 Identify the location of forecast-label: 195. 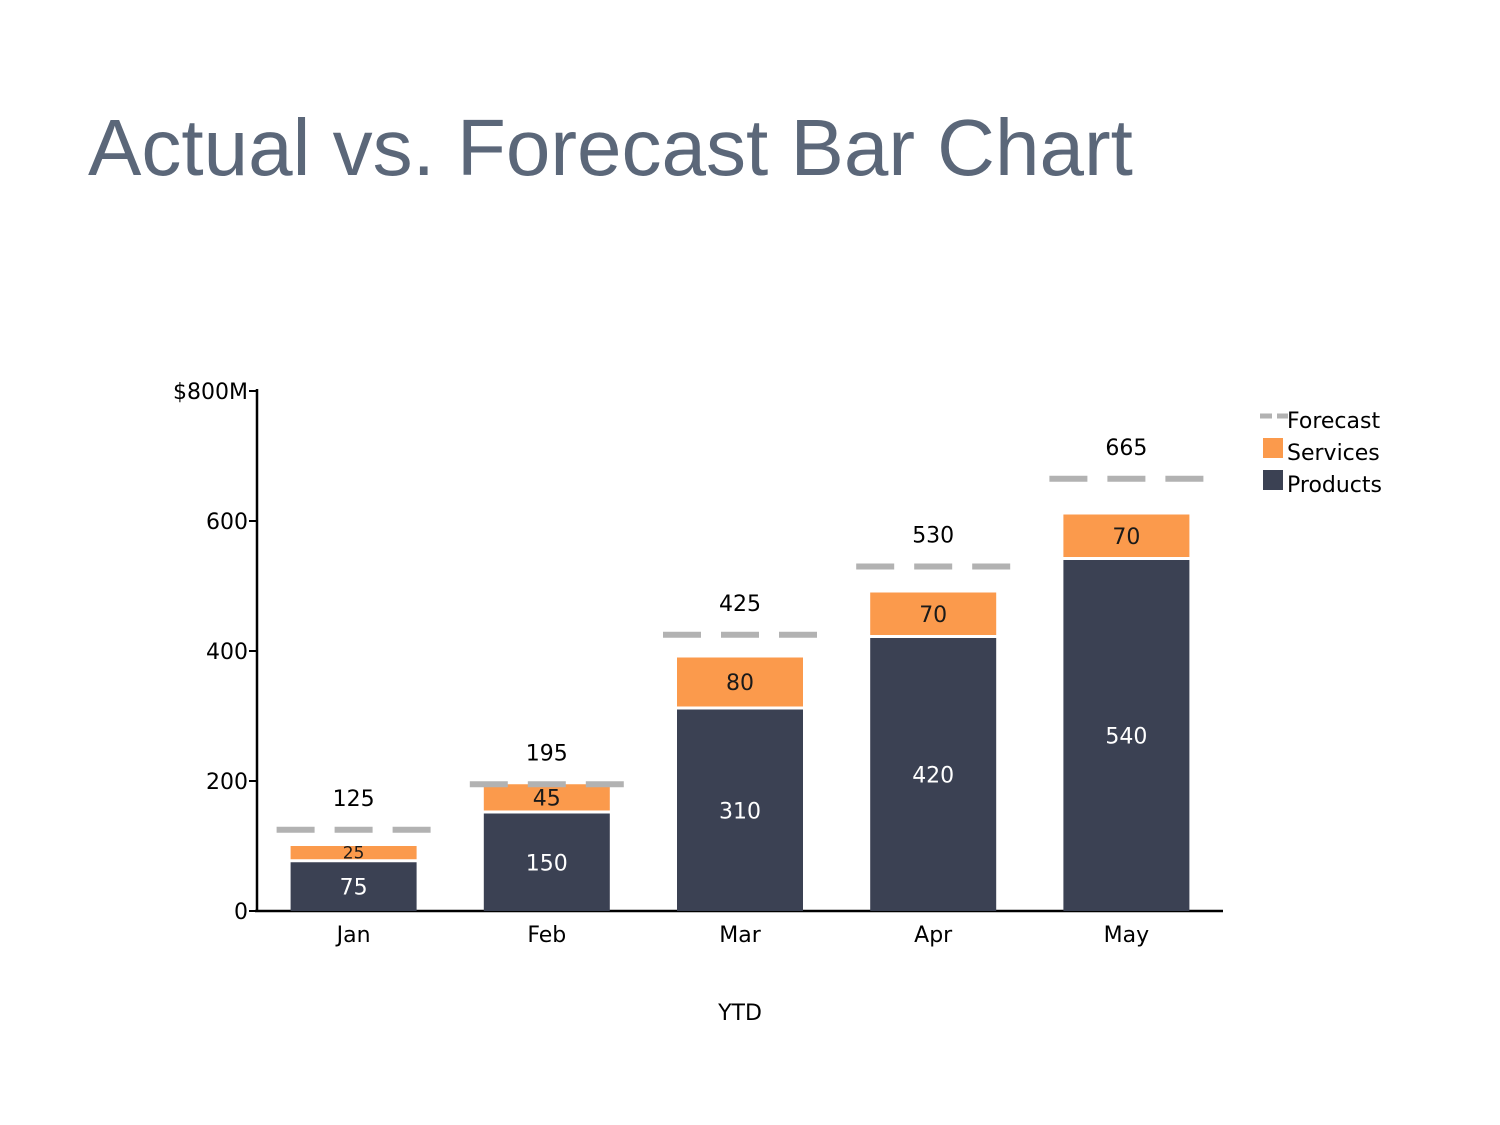
(547, 753).